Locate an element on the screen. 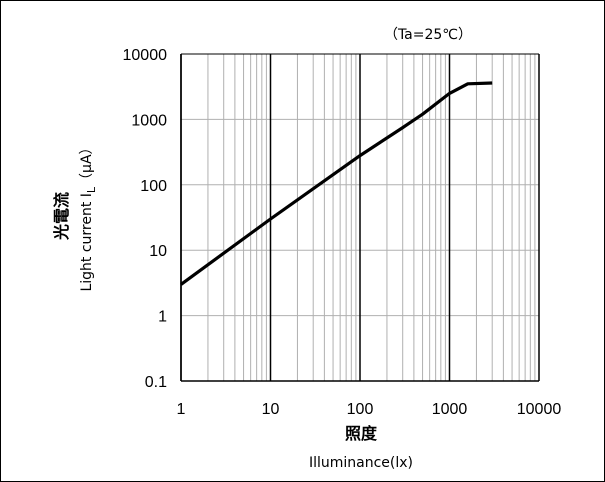 The width and height of the screenshot is (605, 482). y-tick-label: 1 is located at coordinates (162, 317).